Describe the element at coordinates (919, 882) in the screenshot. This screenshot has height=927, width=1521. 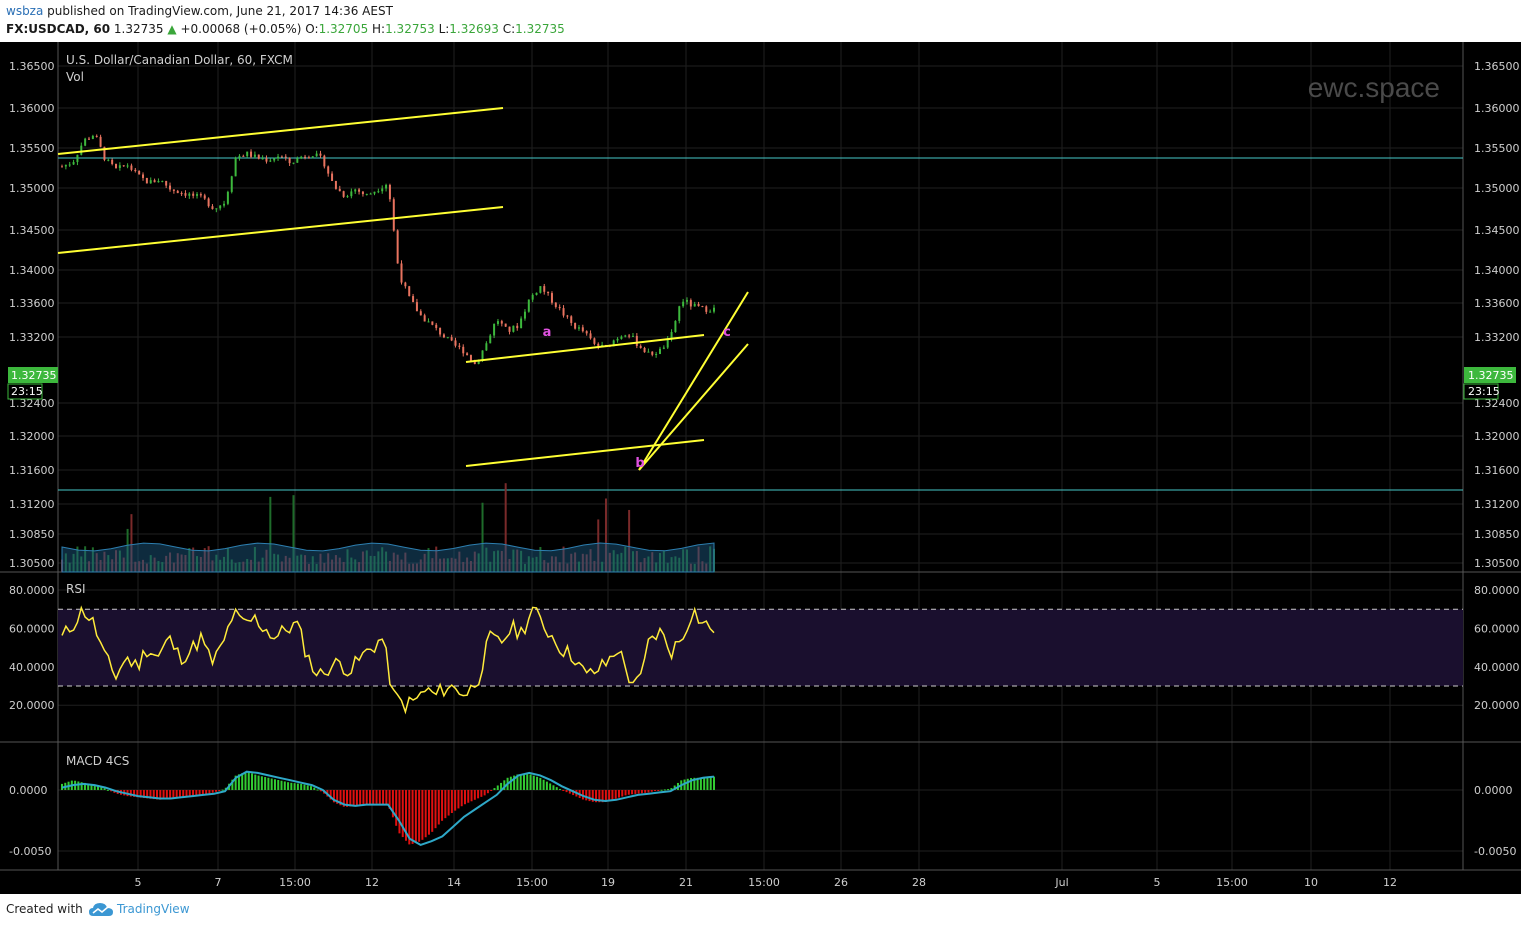
I see `x-tick-label: 28` at that location.